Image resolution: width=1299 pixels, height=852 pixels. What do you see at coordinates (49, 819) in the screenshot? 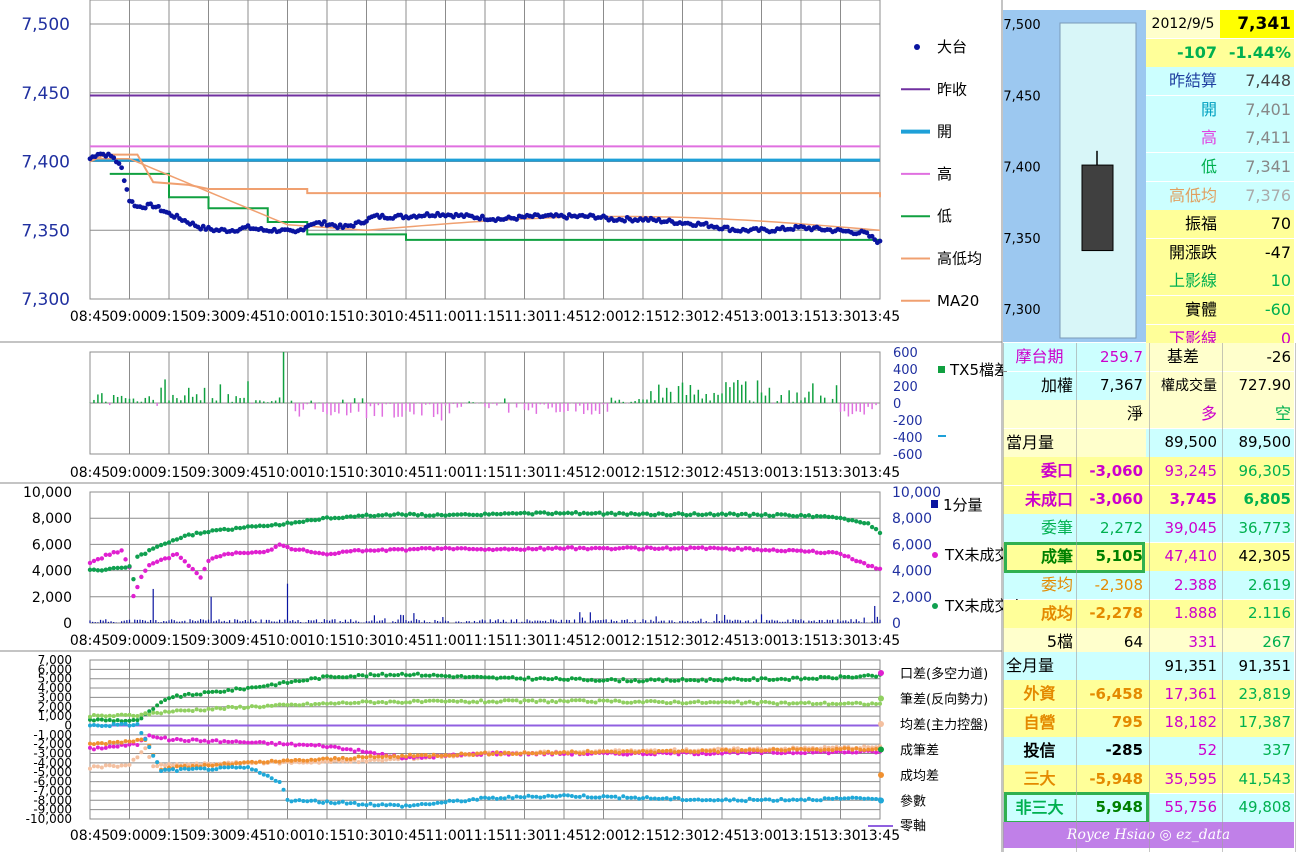
I see `y-tick-label: -10,000` at bounding box center [49, 819].